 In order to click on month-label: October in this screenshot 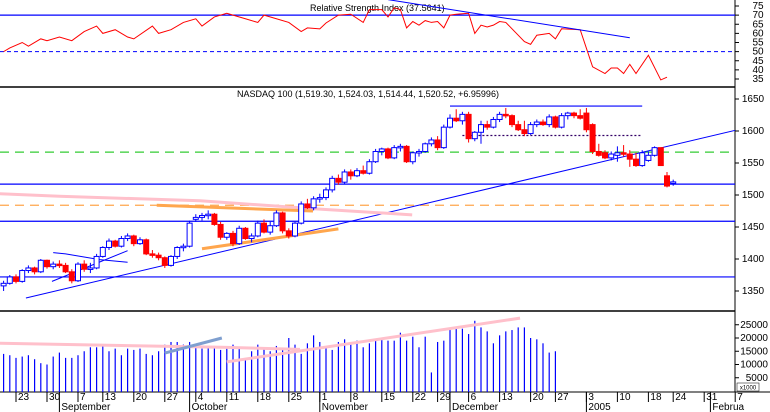, I will do `click(210, 407)`.